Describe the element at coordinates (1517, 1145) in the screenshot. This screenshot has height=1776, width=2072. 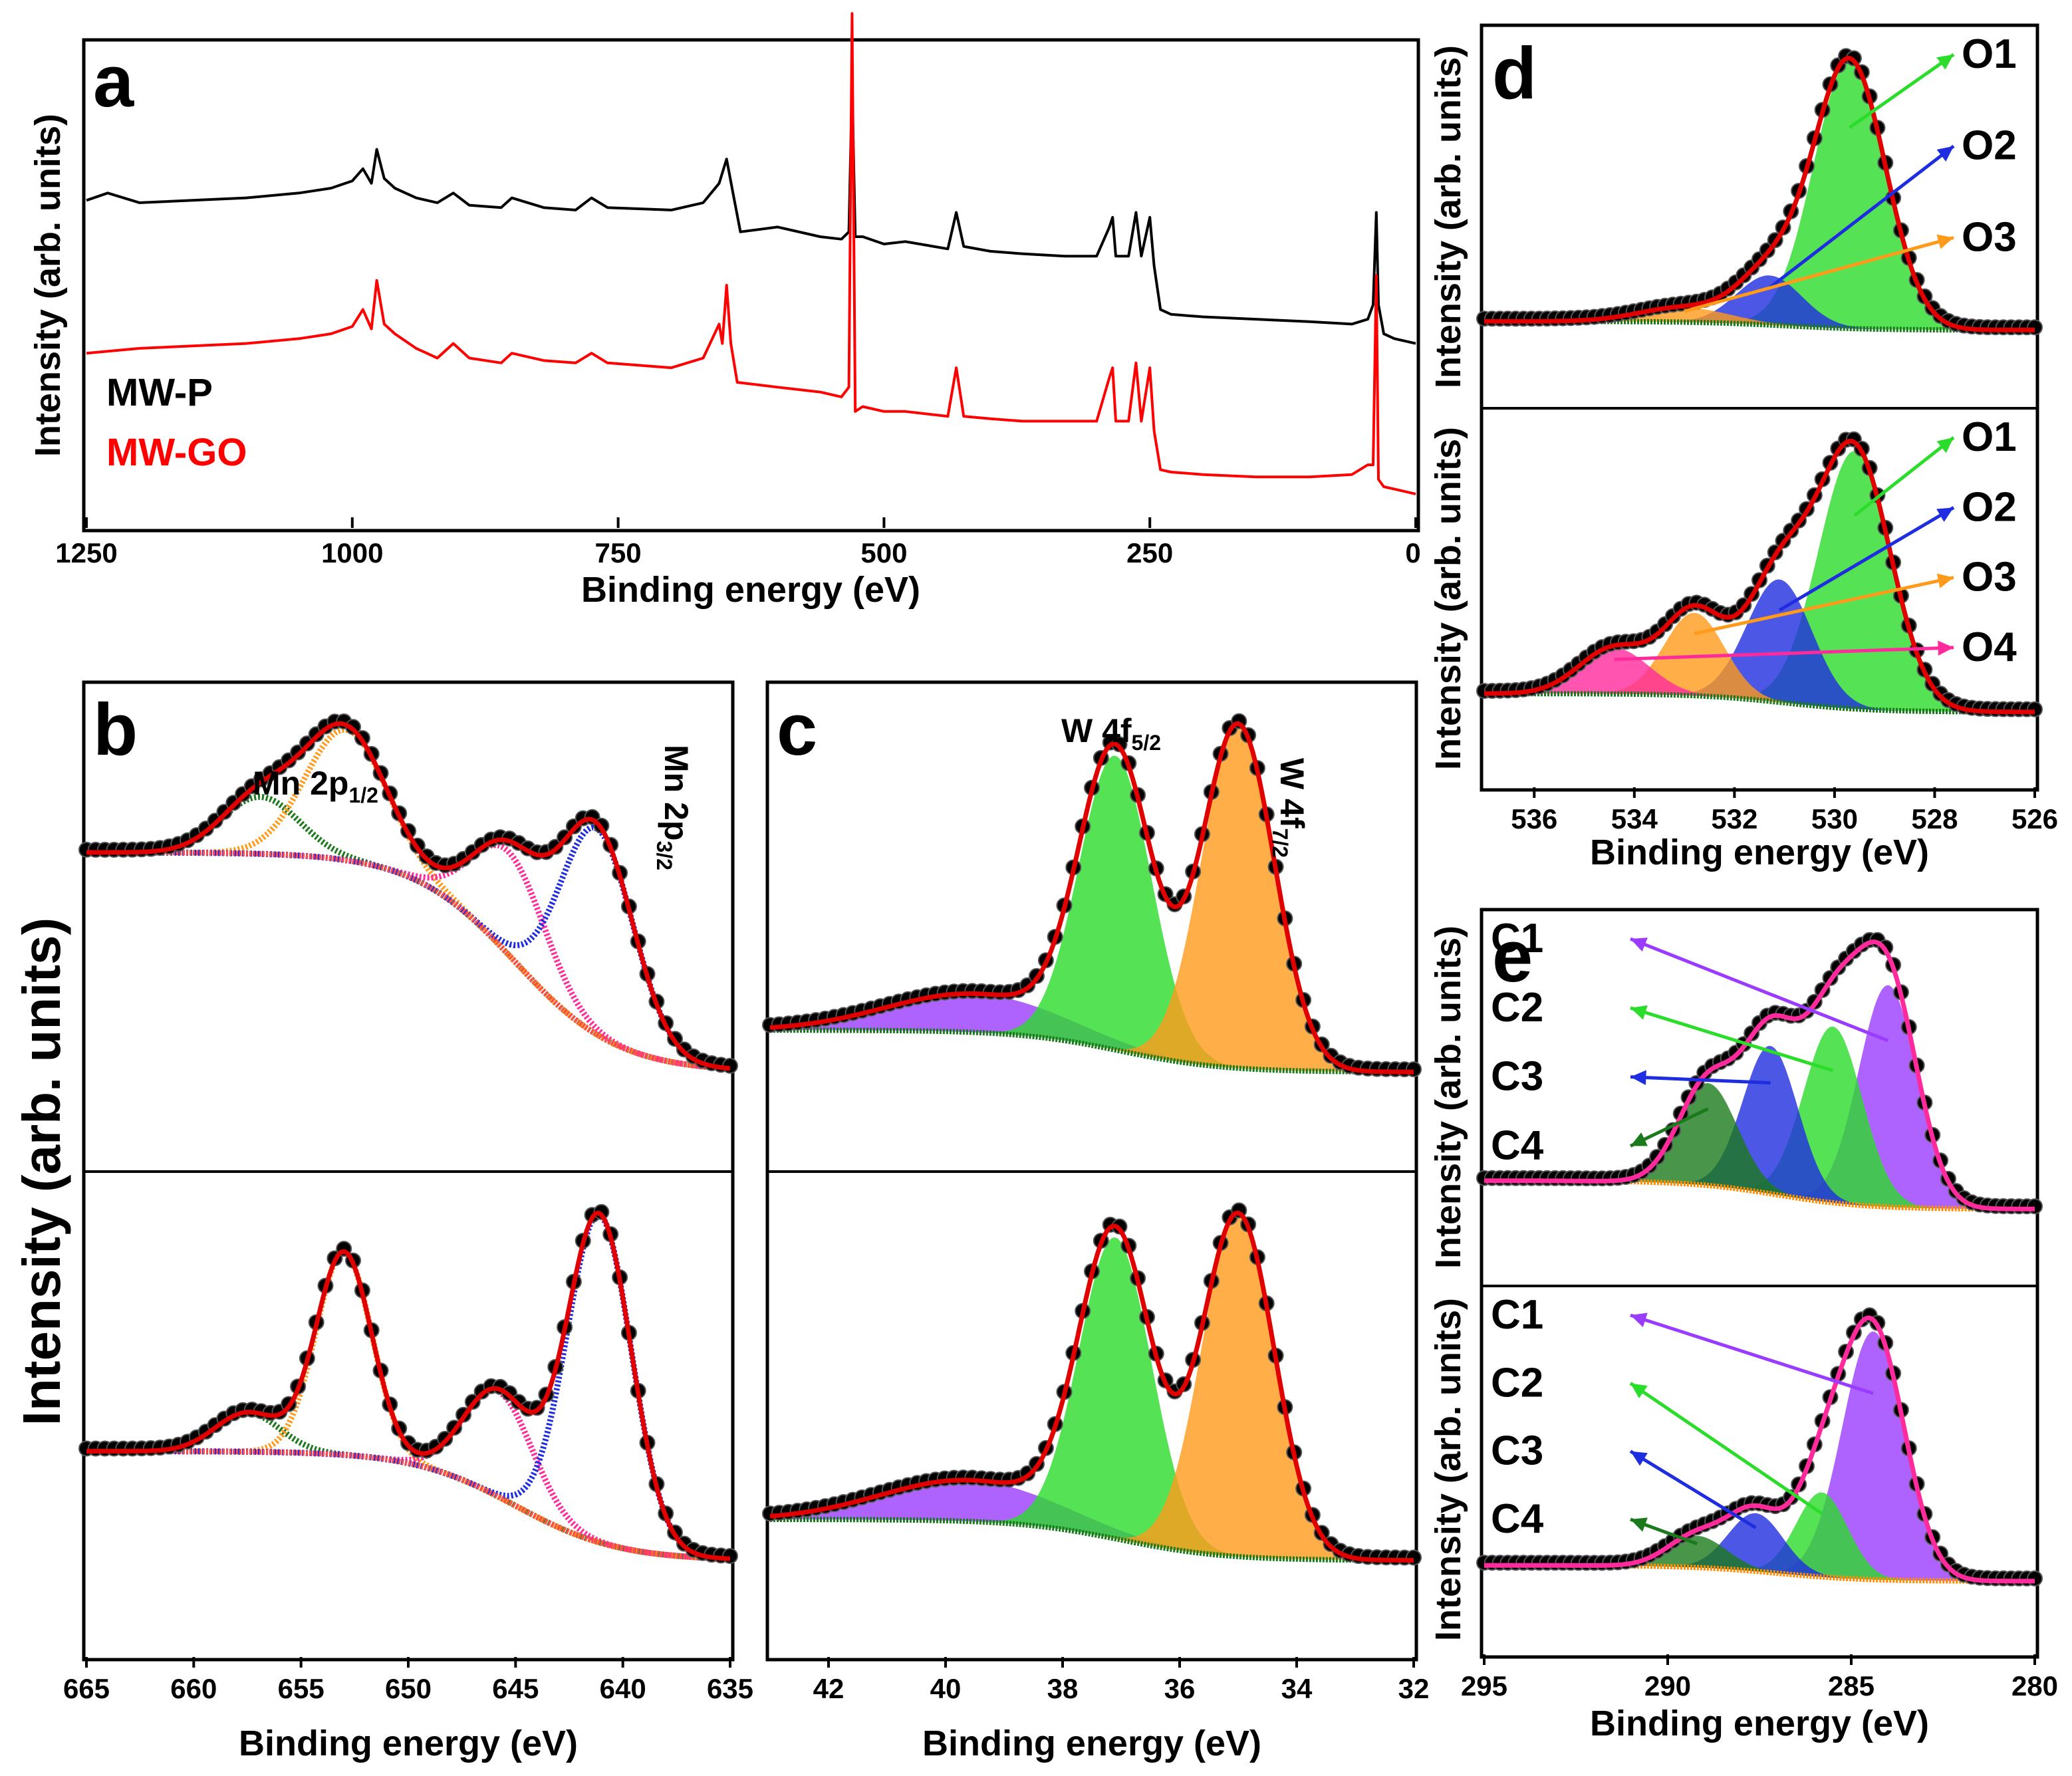
I see `component-label-c4: C4` at that location.